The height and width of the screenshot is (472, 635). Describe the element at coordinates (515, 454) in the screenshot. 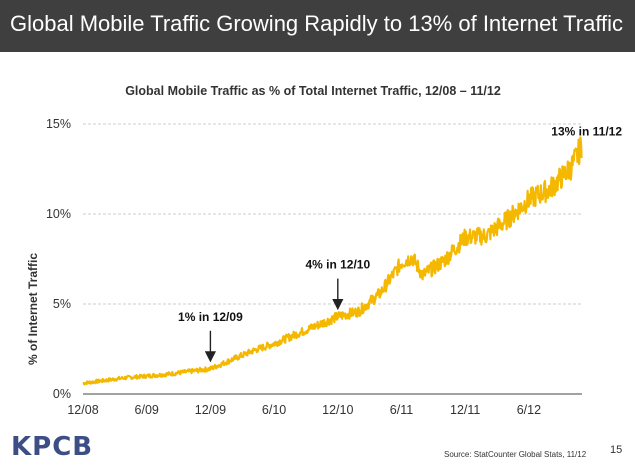

I see `source-note: Source: StatCounter Global Stats, 11/12` at that location.